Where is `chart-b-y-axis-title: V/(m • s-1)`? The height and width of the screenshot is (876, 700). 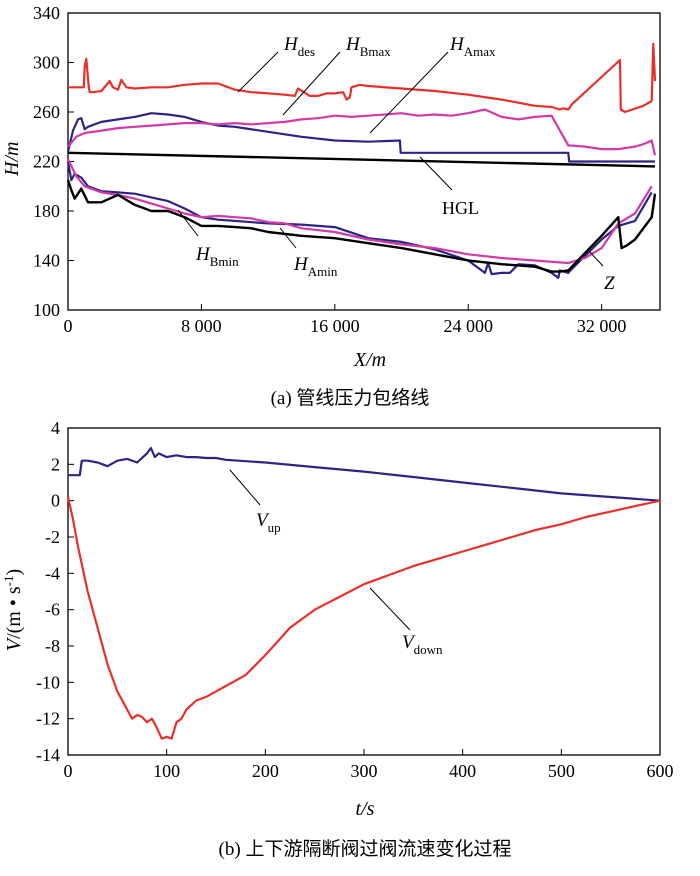
chart-b-y-axis-title: V/(m • s-1) is located at coordinates (13, 610).